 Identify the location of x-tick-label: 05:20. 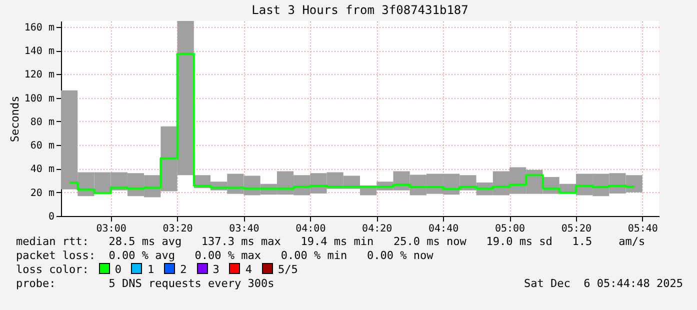
(576, 229).